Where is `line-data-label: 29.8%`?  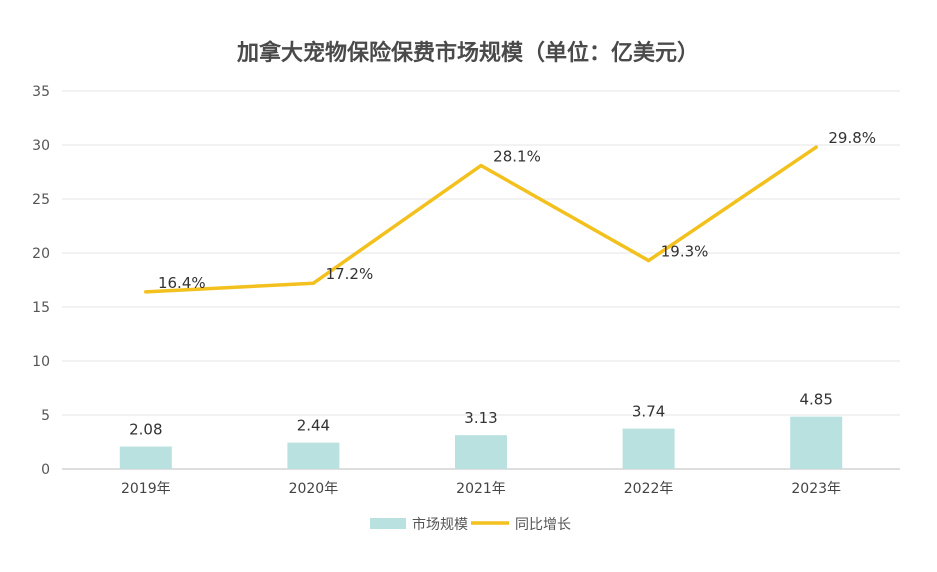
line-data-label: 29.8% is located at coordinates (852, 138).